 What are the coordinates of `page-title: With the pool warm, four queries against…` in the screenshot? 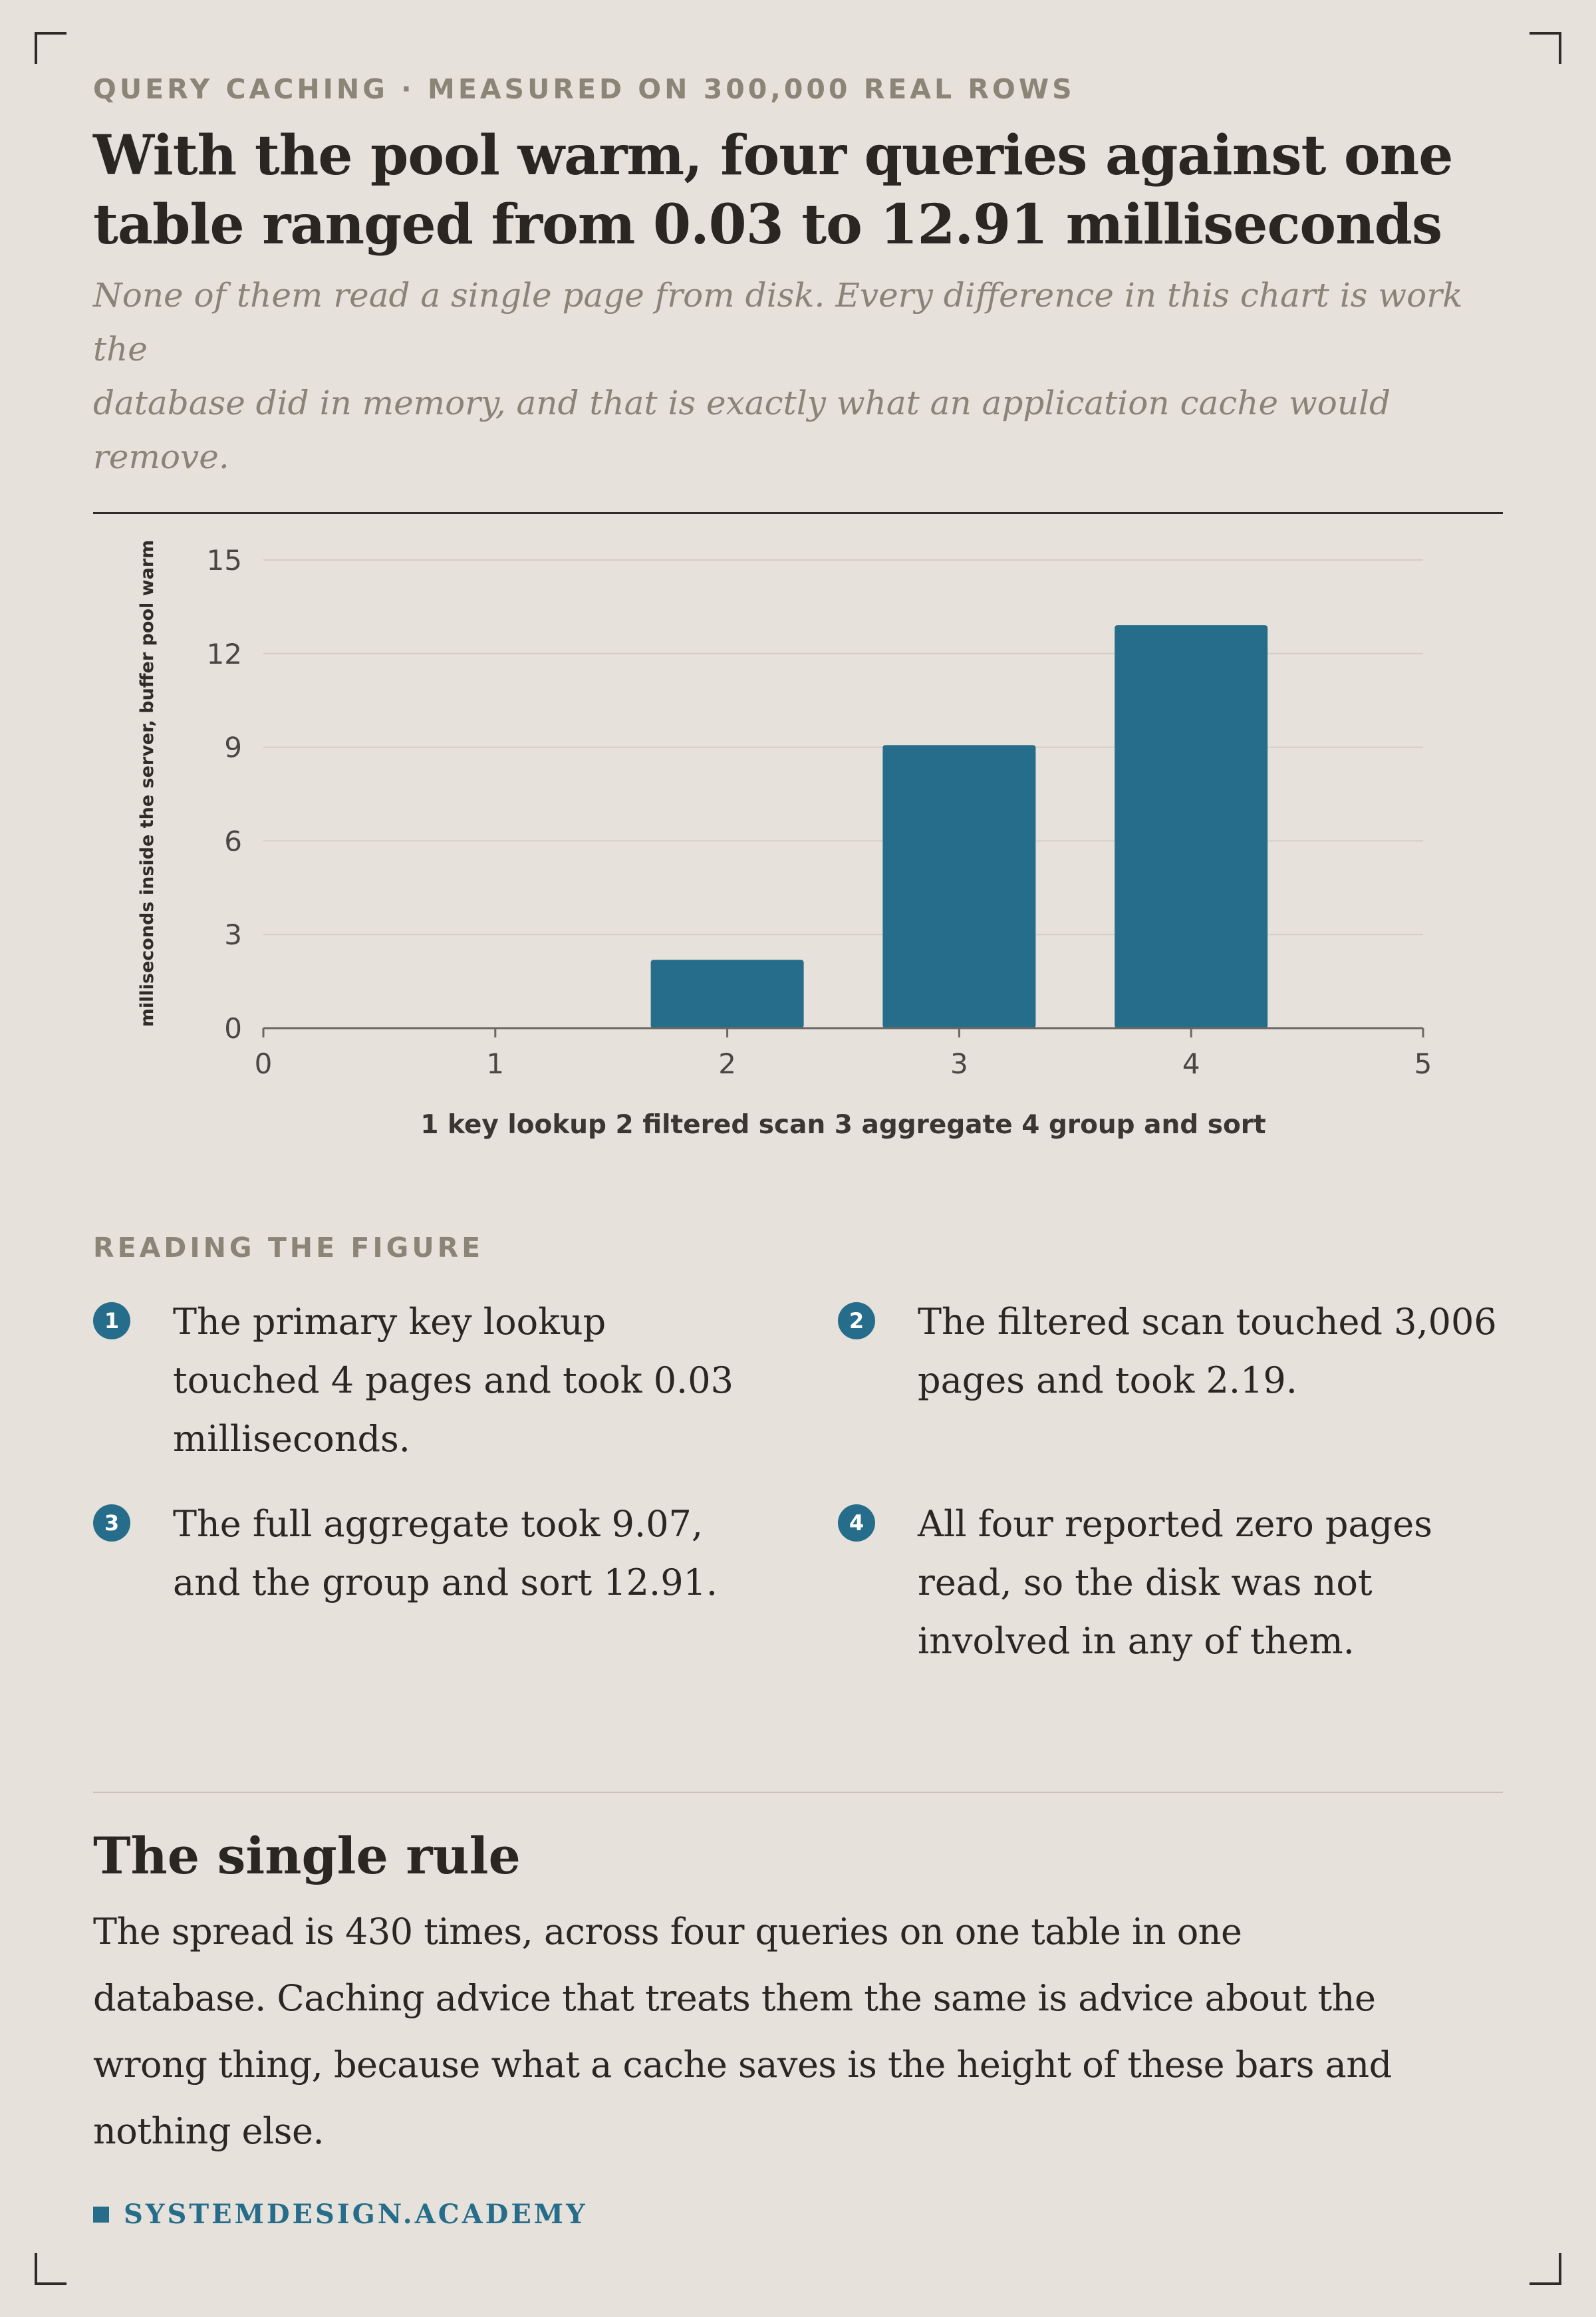 It's located at (798, 190).